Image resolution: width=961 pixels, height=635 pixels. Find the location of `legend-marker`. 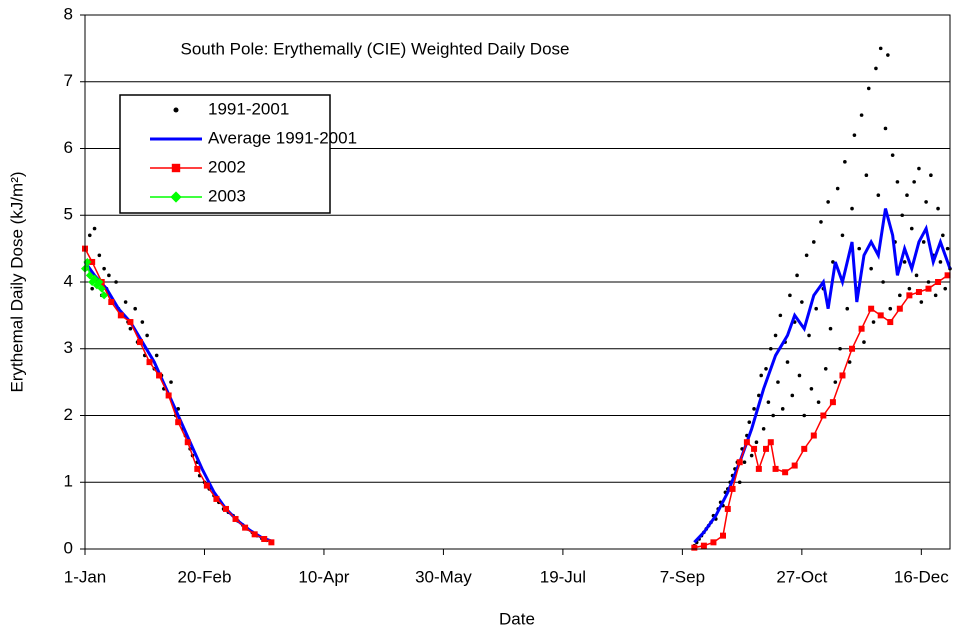

legend-marker is located at coordinates (176, 168).